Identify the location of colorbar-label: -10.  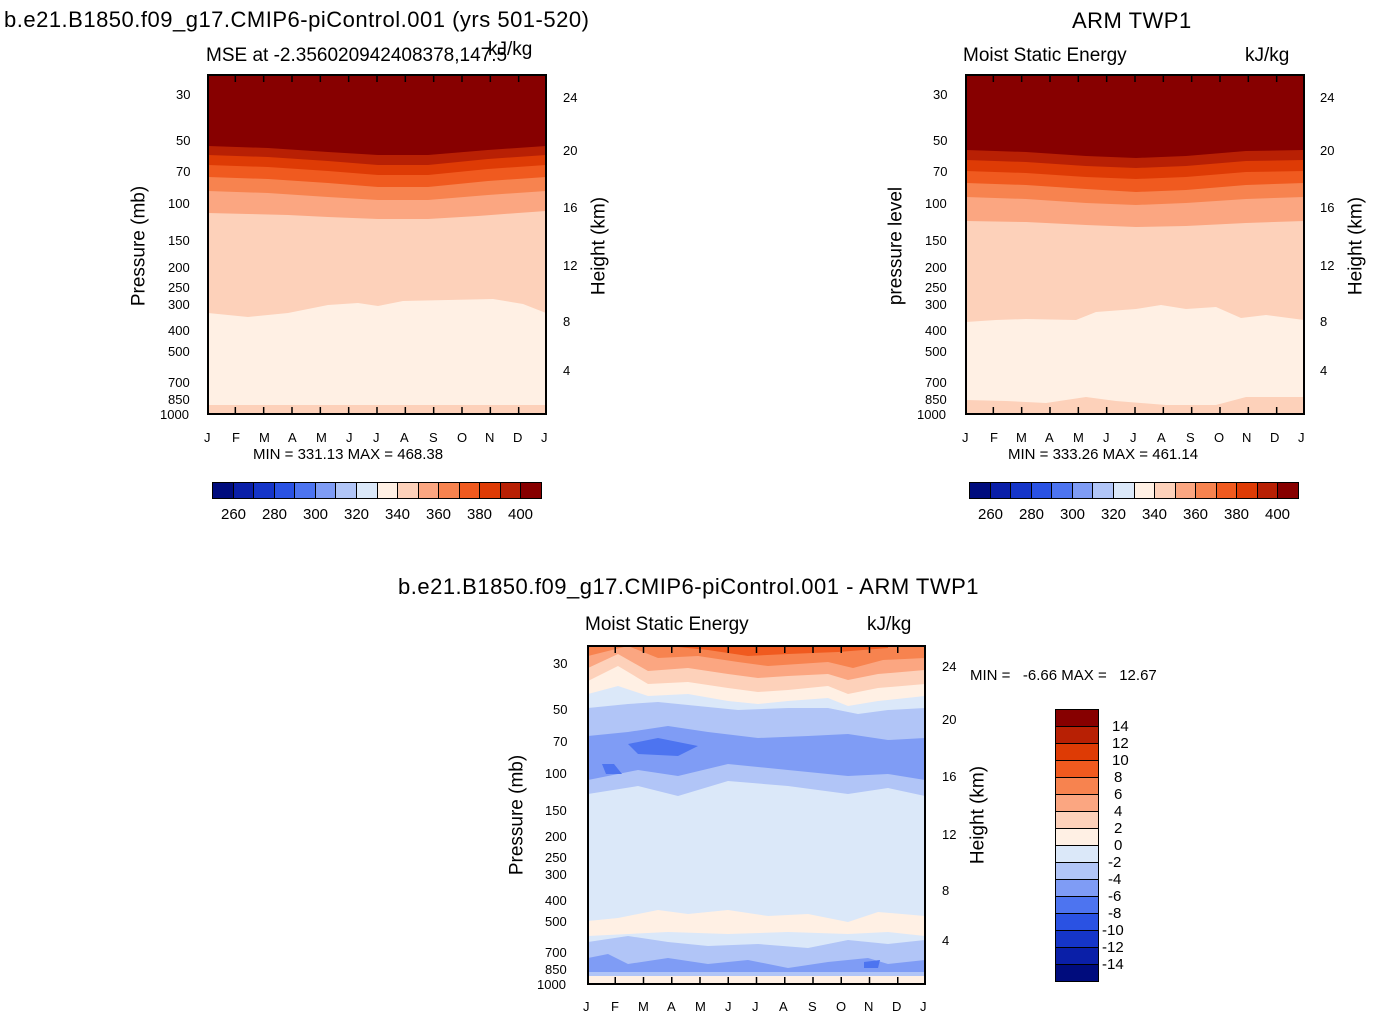
(1113, 930).